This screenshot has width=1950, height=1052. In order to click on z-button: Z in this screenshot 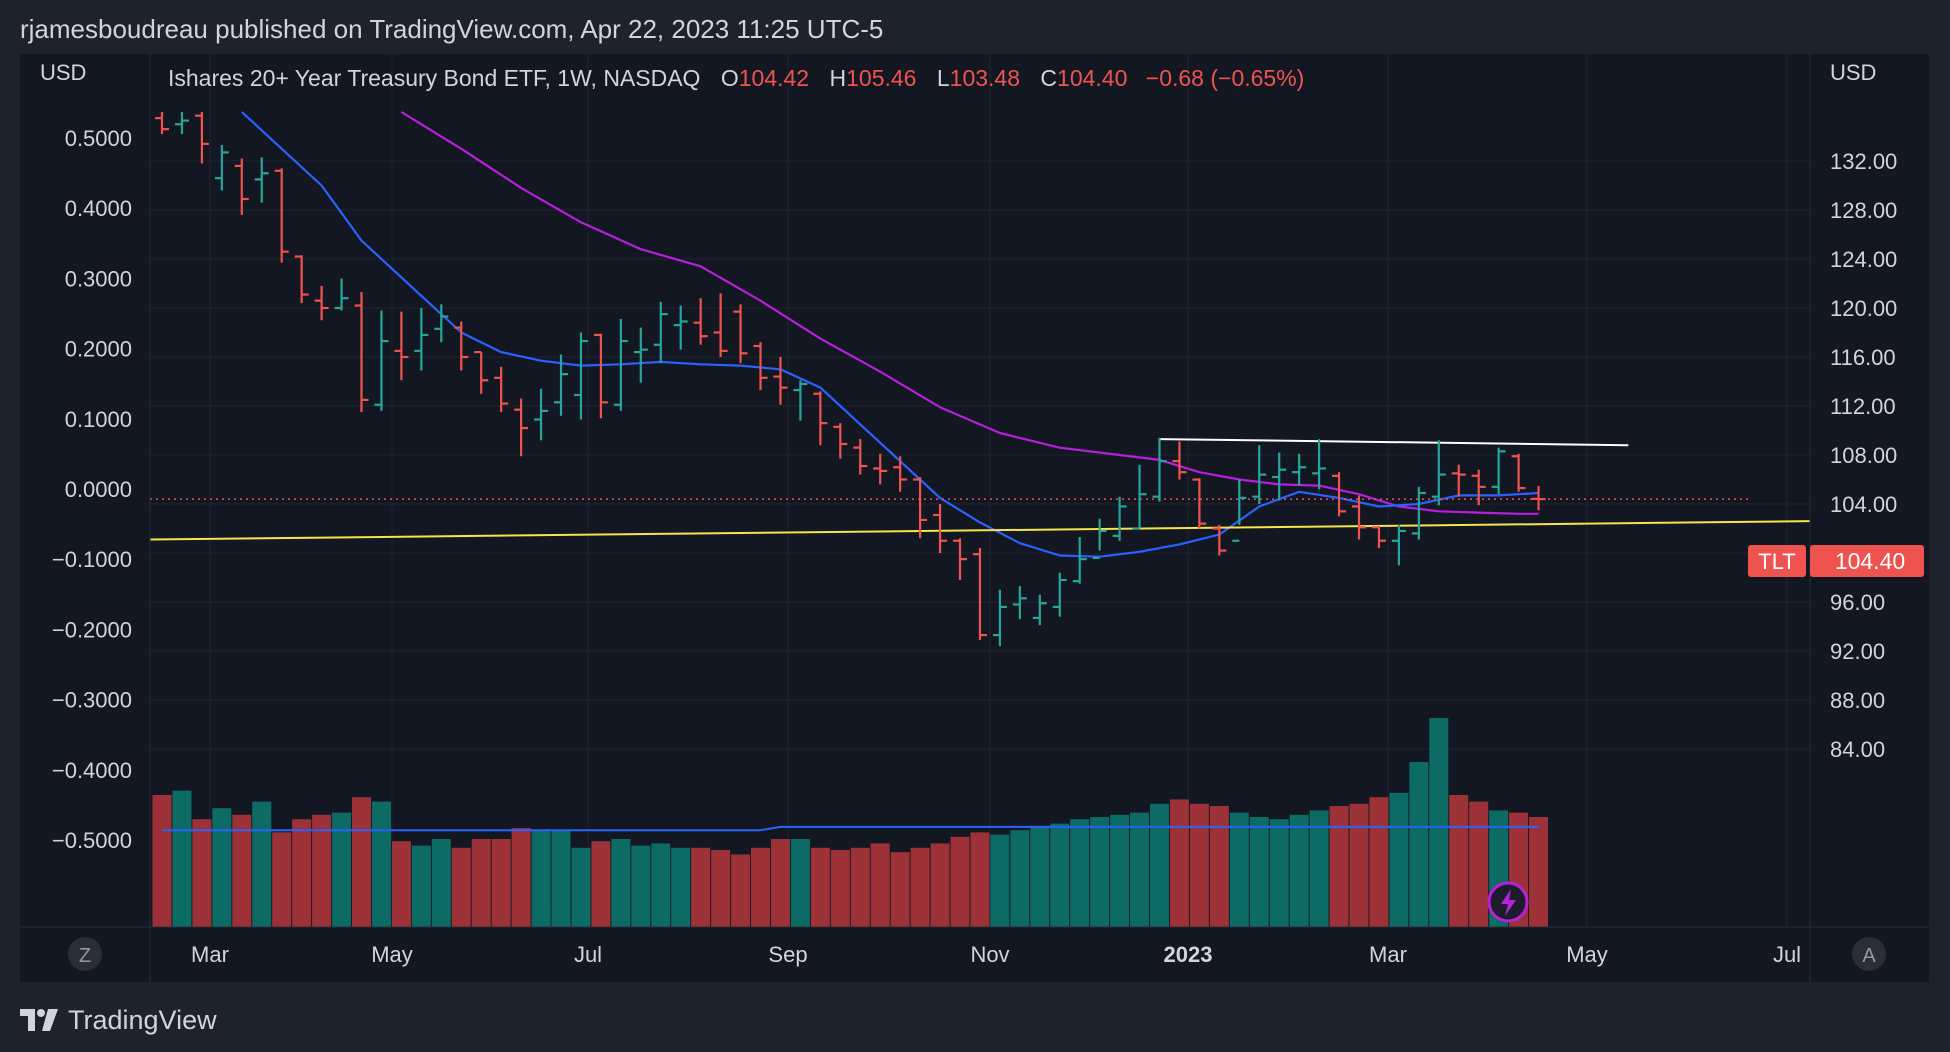, I will do `click(85, 954)`.